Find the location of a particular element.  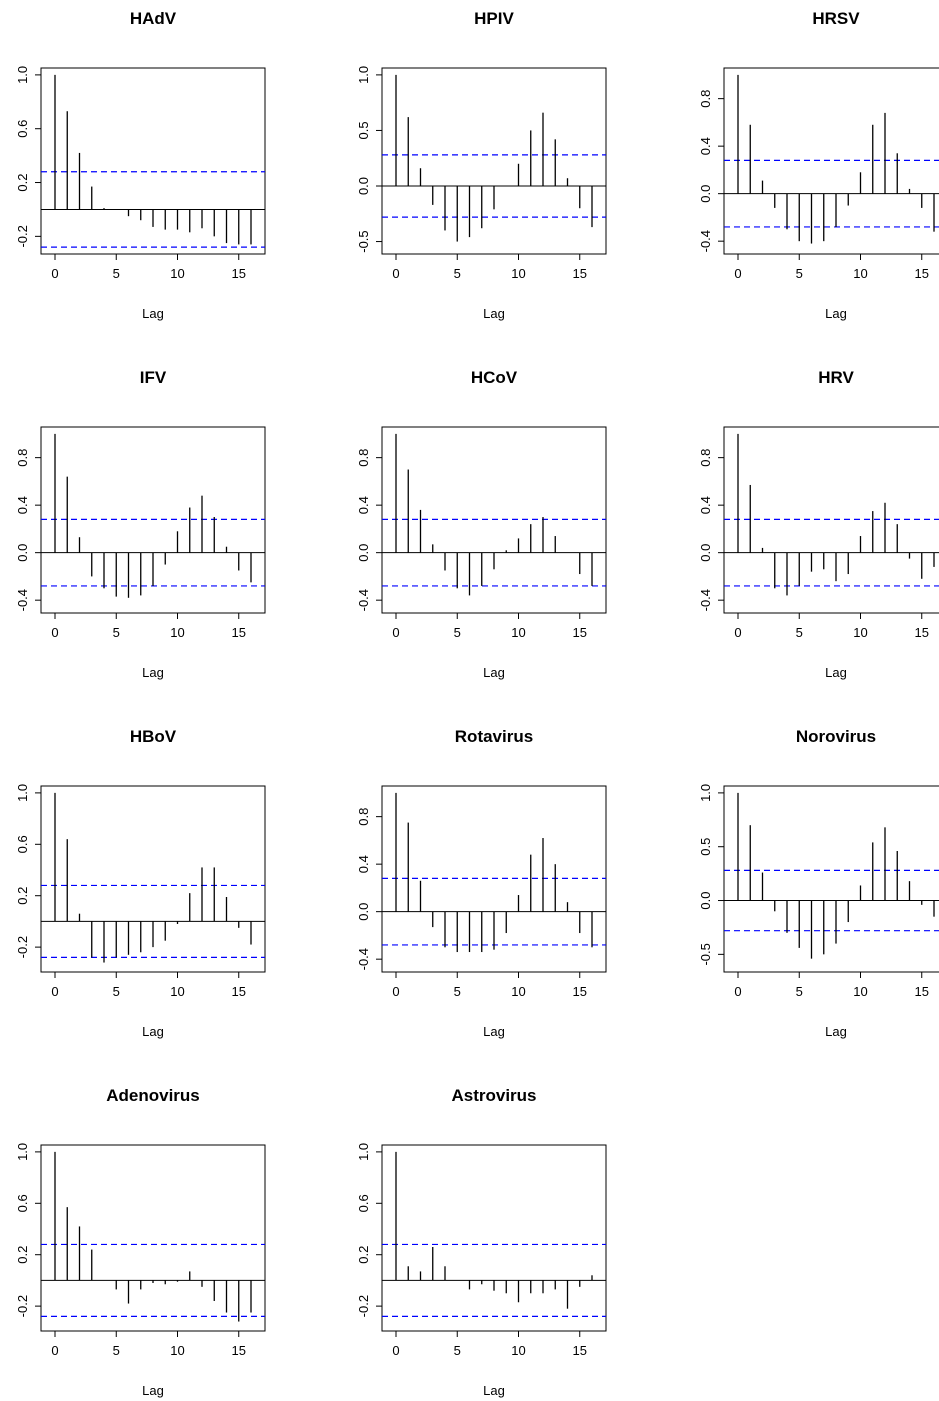

panel-title: Norovirus is located at coordinates (836, 736).